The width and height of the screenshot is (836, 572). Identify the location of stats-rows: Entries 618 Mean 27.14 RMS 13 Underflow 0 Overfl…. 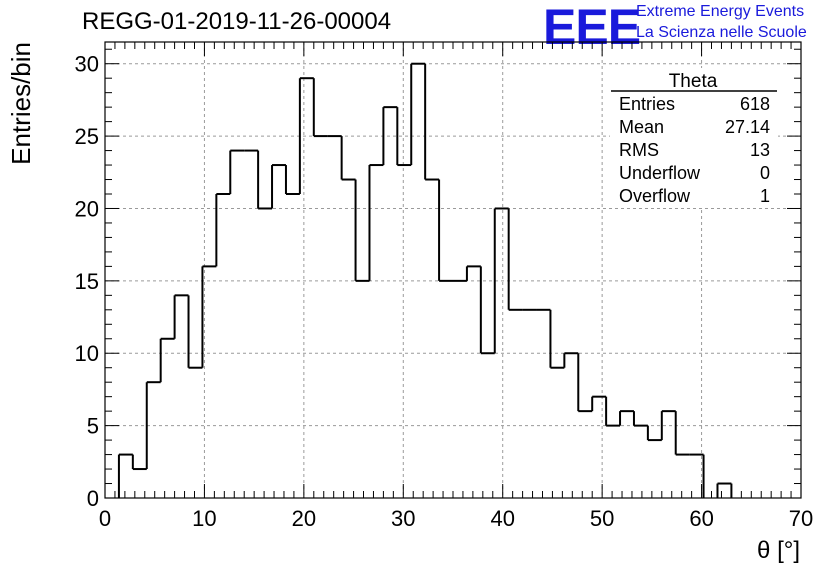
(694, 150).